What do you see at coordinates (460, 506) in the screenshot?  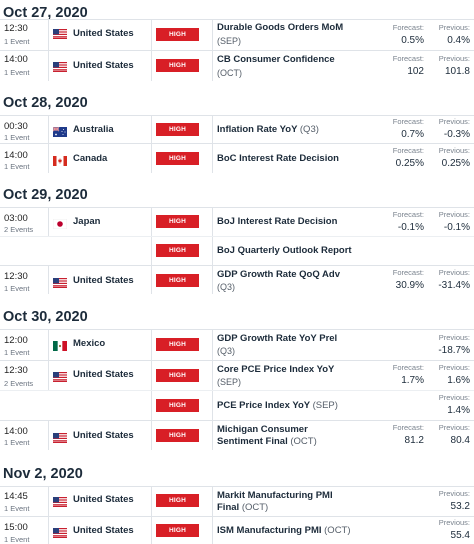 I see `previous-value: 53.2` at bounding box center [460, 506].